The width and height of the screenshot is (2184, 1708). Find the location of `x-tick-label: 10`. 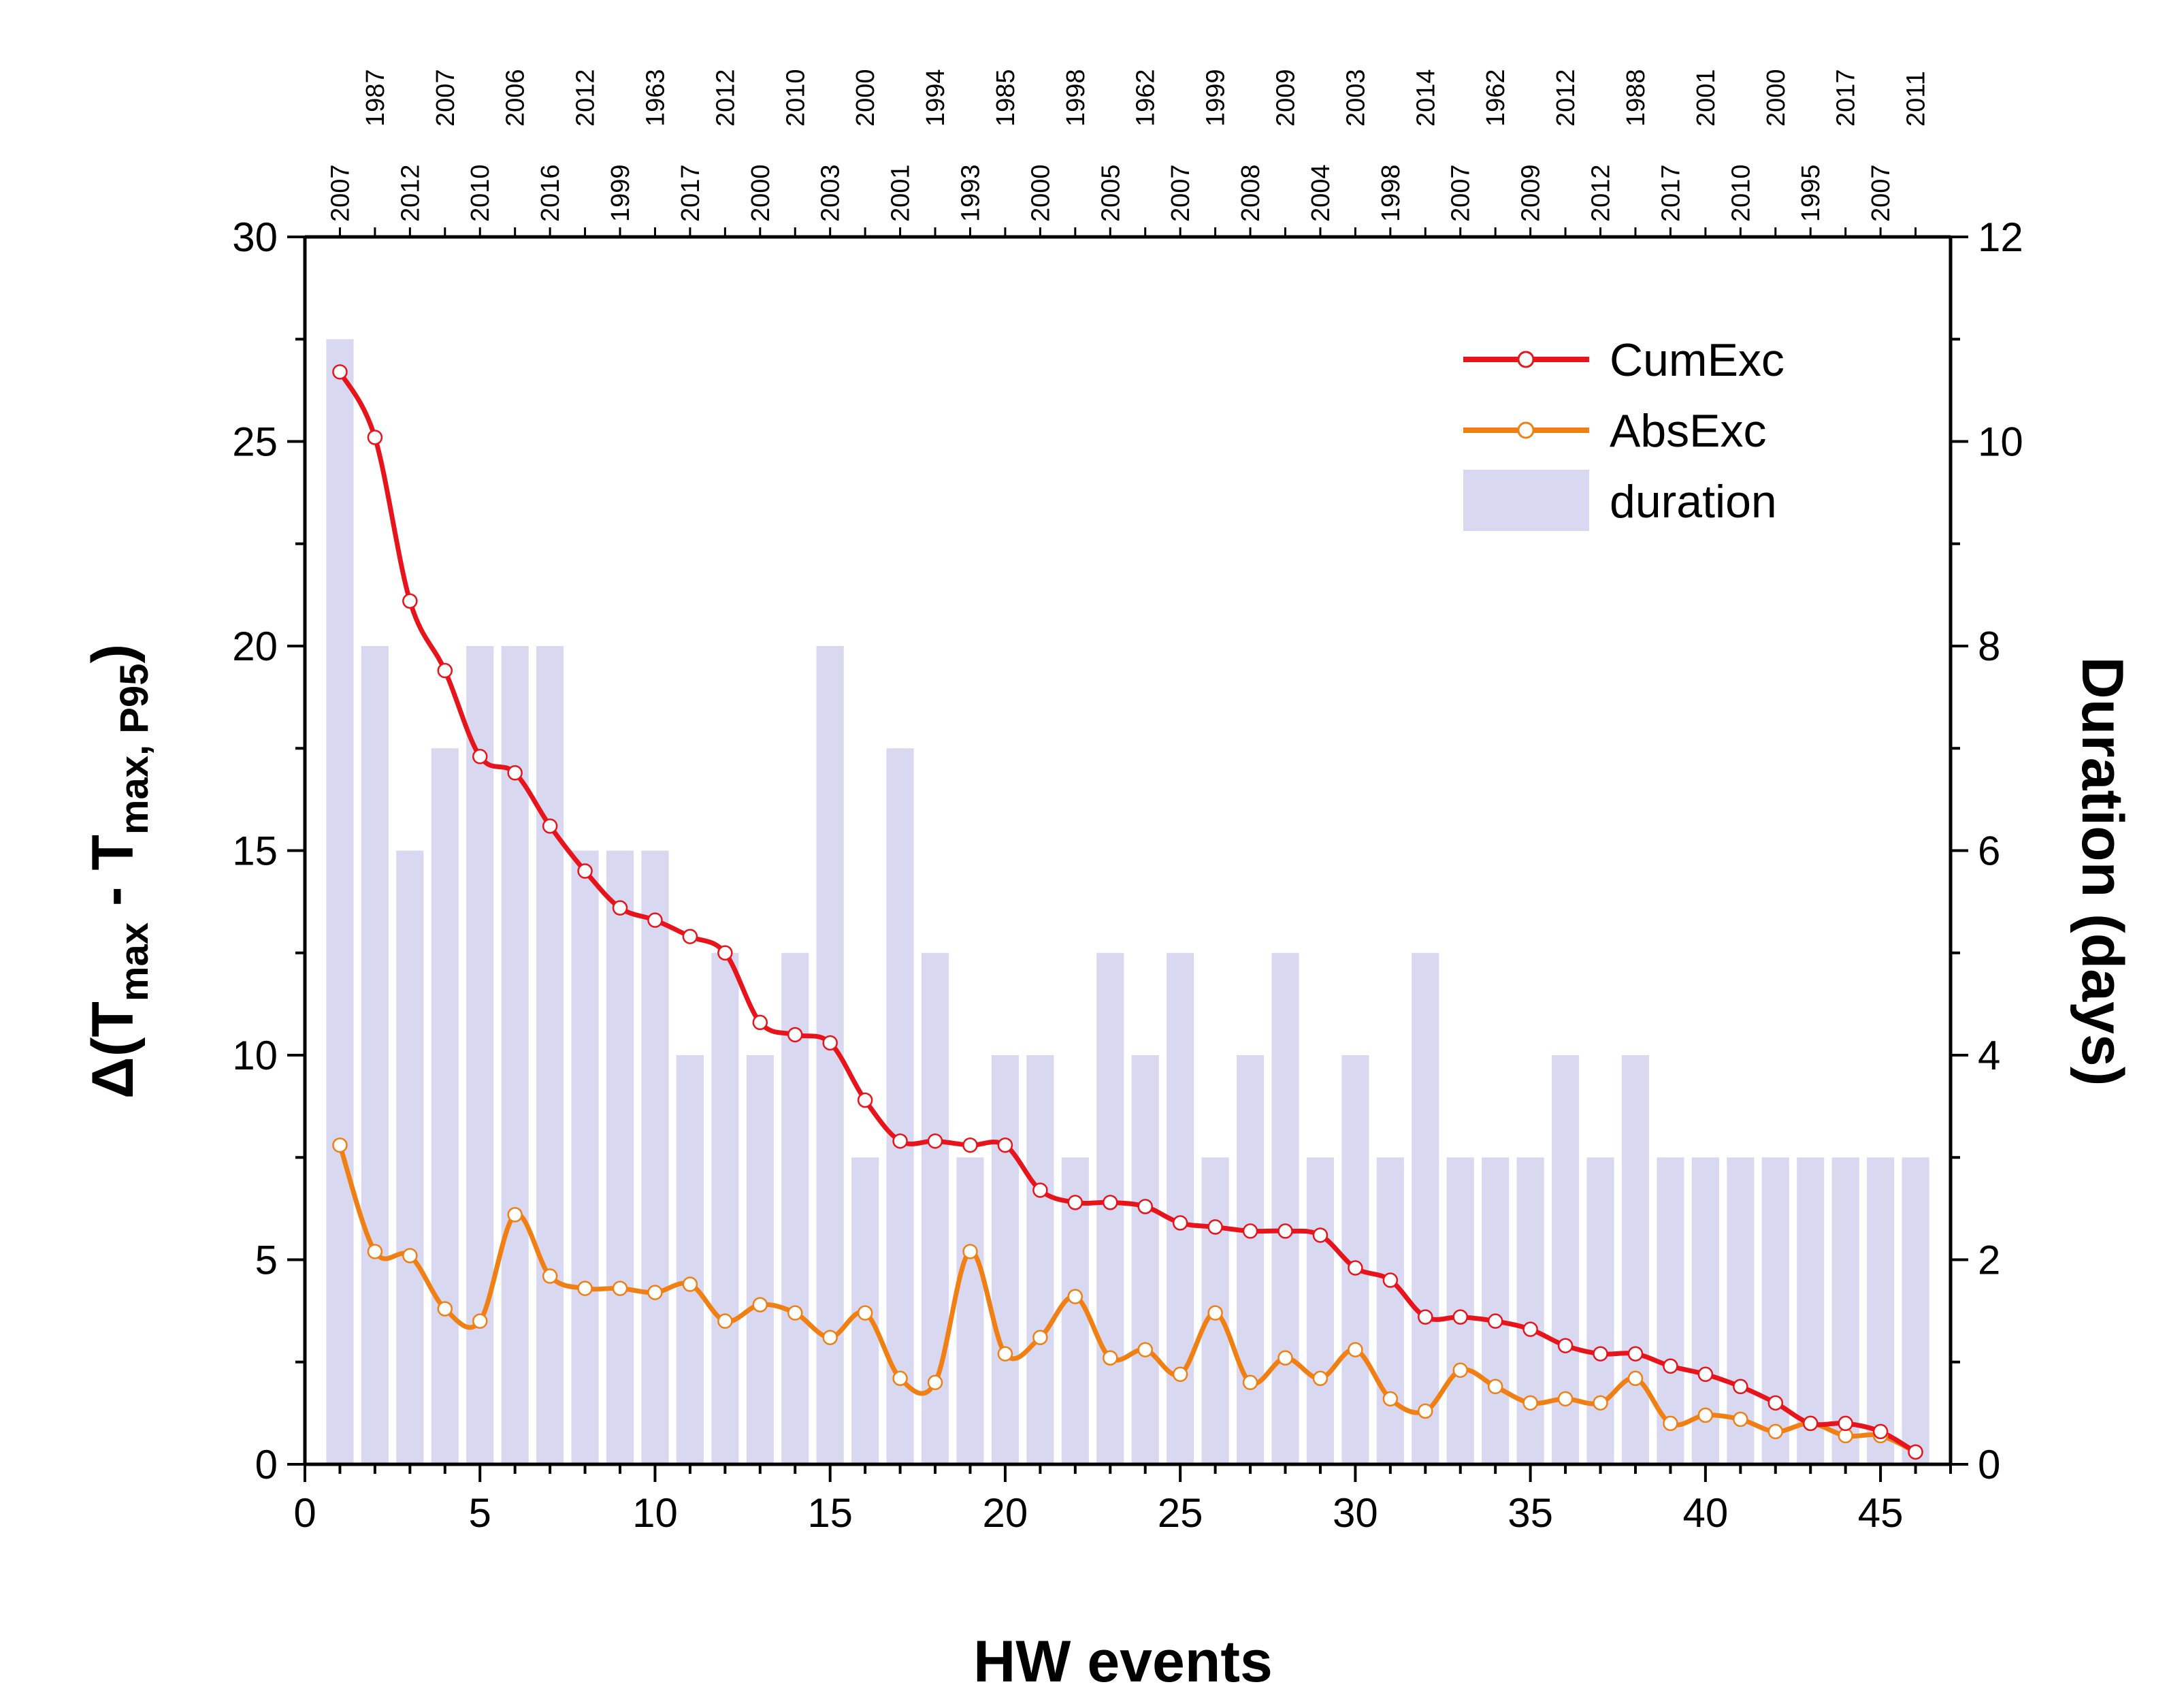

x-tick-label: 10 is located at coordinates (655, 1513).